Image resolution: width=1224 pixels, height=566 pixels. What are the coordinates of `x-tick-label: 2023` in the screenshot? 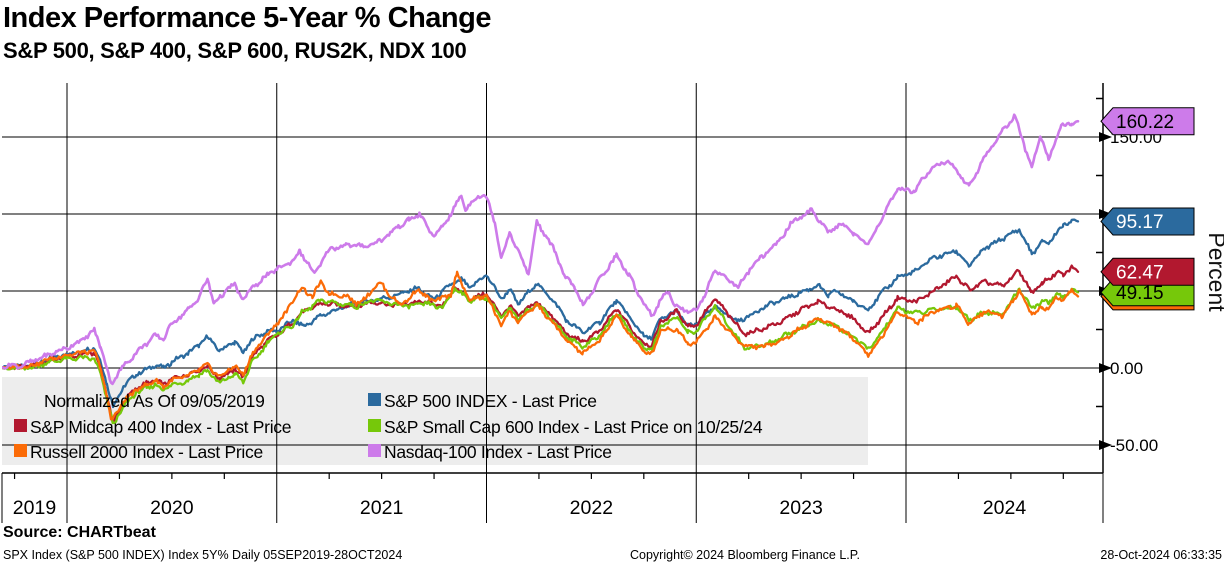 It's located at (800, 508).